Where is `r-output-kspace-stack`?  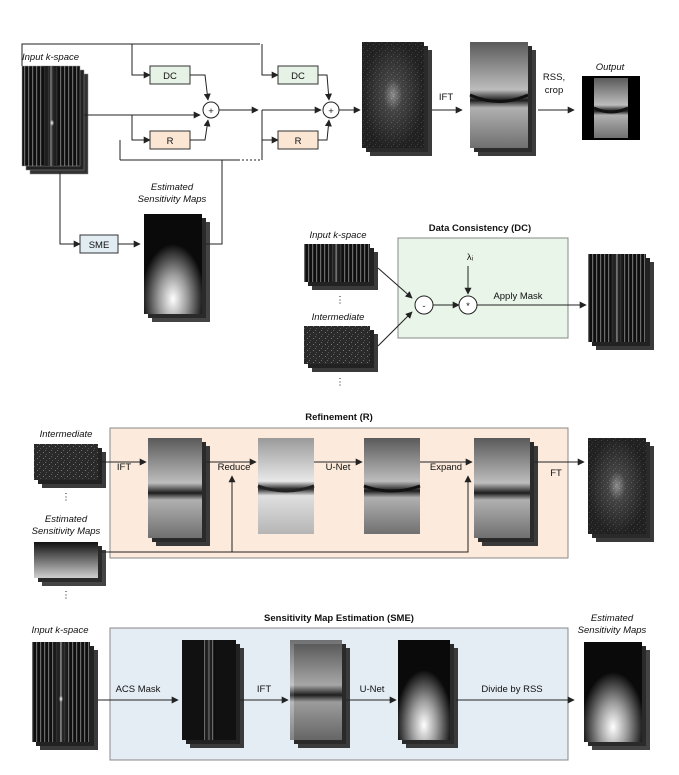
r-output-kspace-stack is located at coordinates (621, 490).